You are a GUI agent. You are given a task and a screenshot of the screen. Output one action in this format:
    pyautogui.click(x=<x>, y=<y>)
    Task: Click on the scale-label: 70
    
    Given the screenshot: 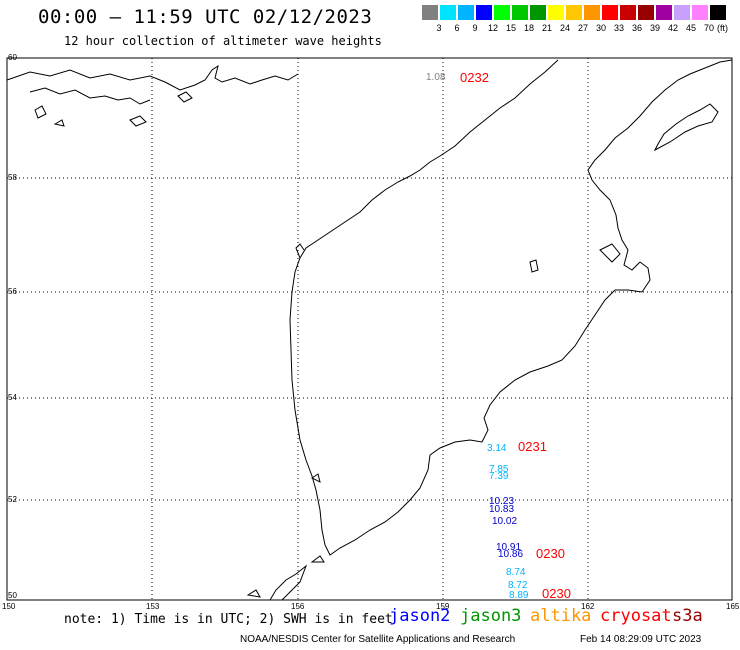 What is the action you would take?
    pyautogui.click(x=708, y=28)
    